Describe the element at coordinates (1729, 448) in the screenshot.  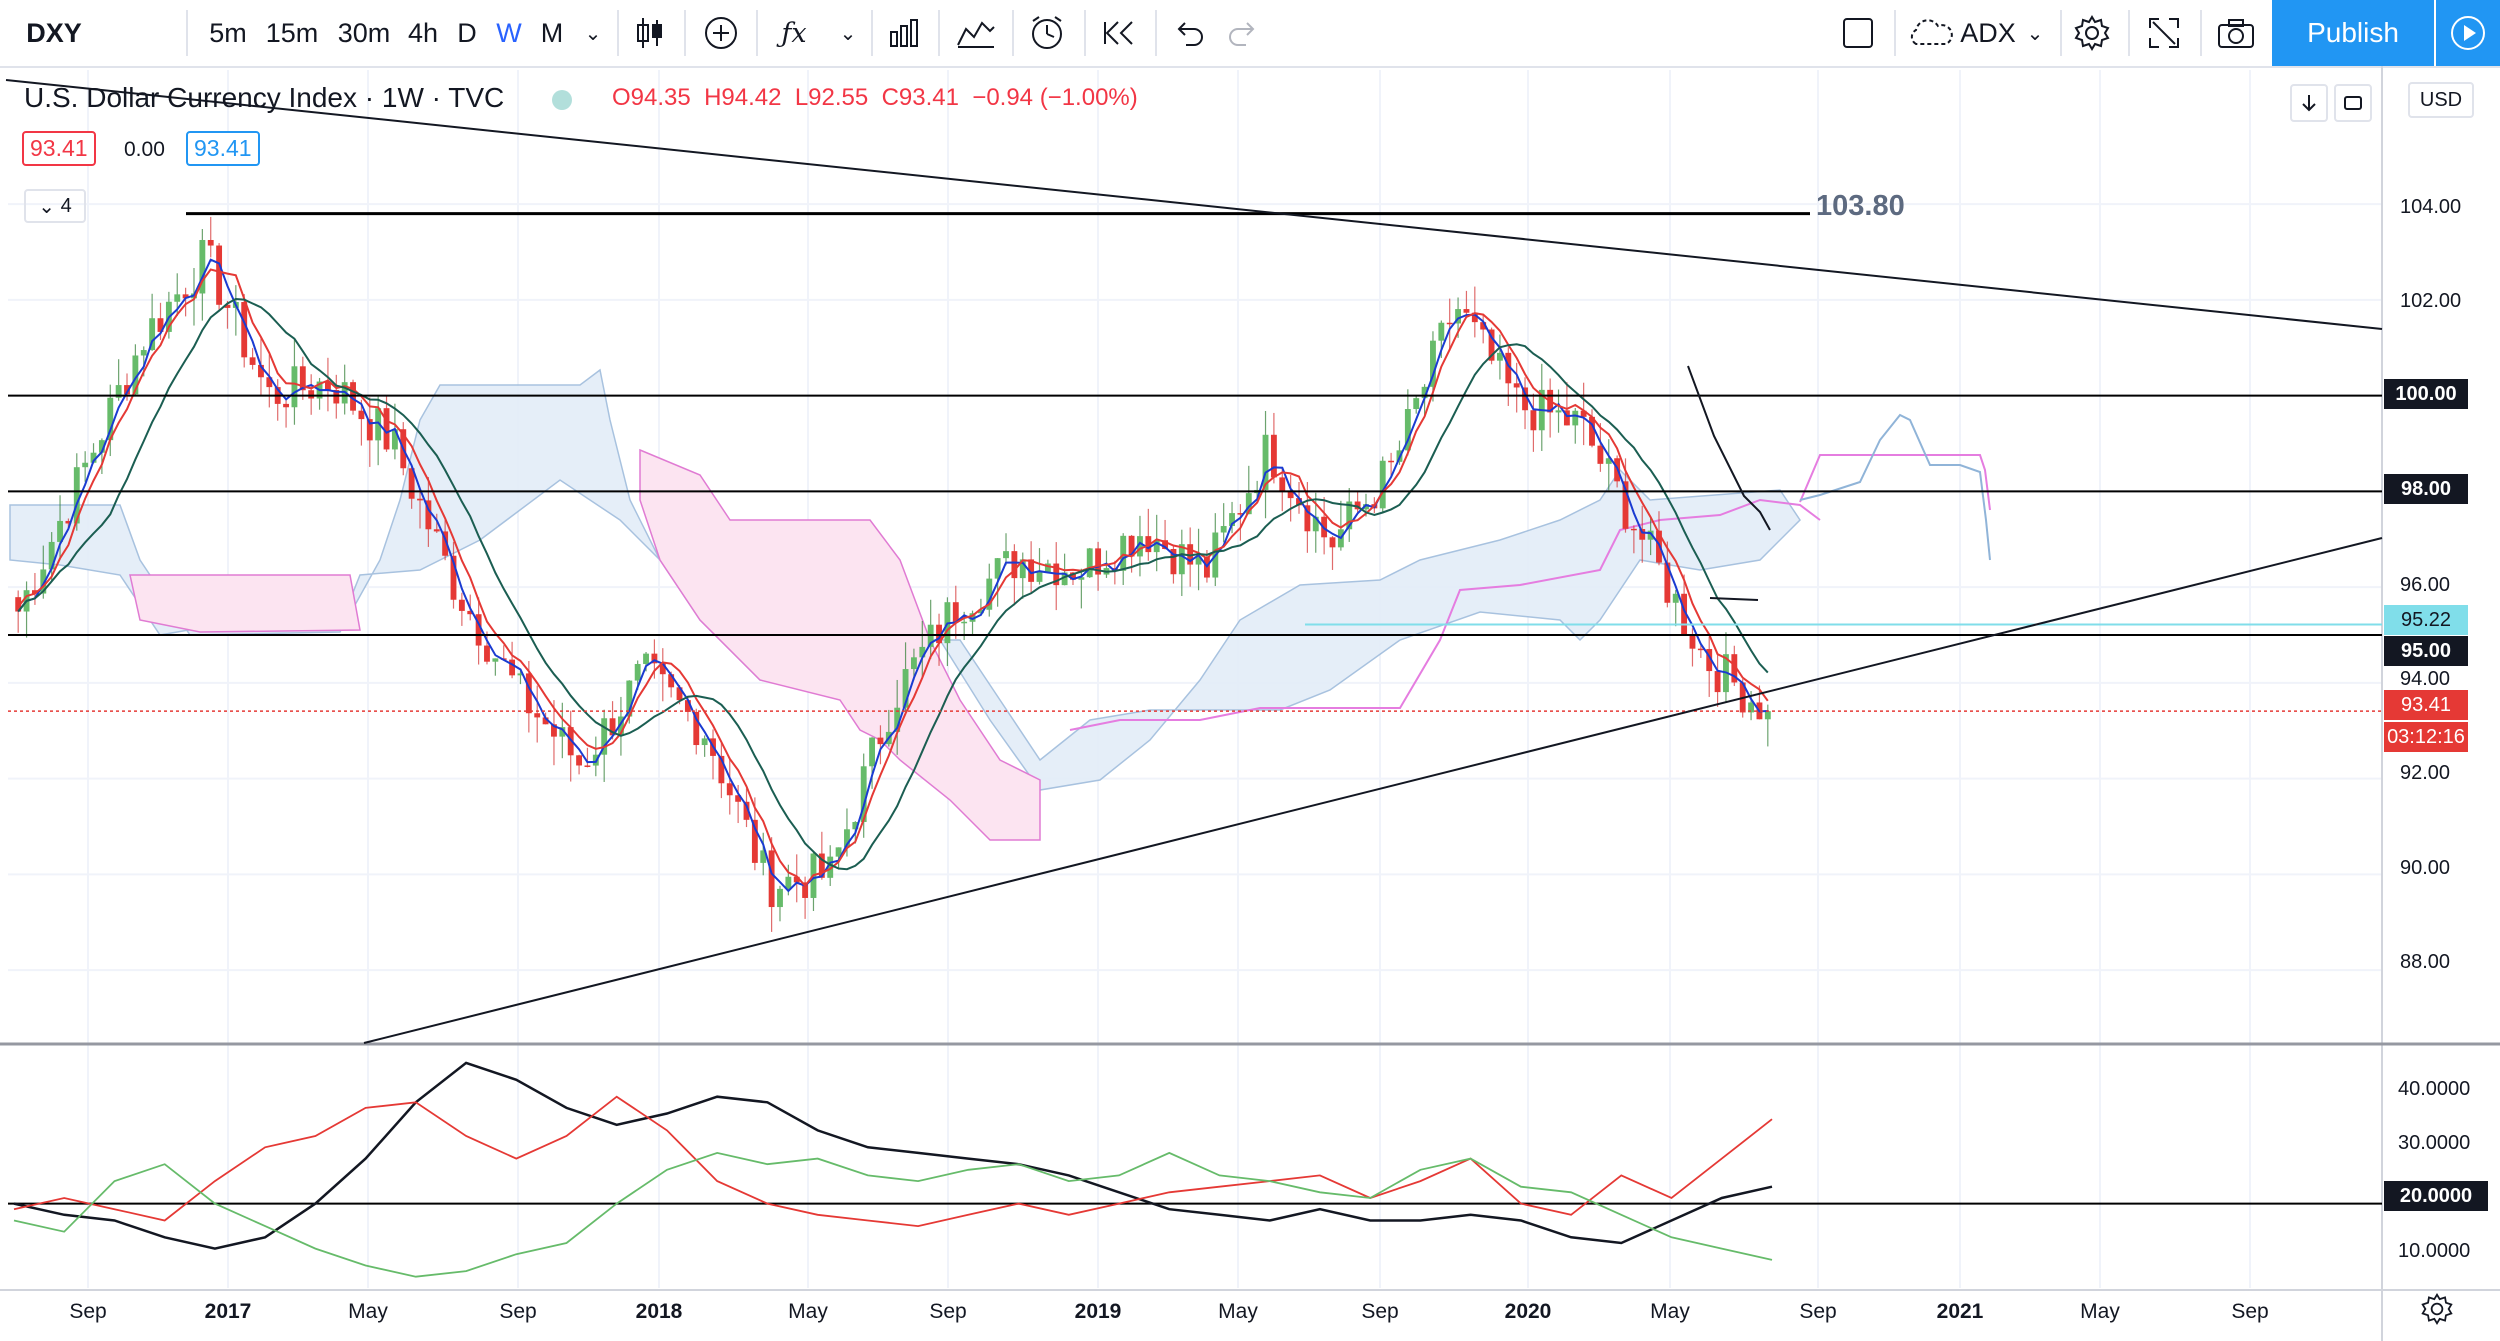
I see `drawn-line` at that location.